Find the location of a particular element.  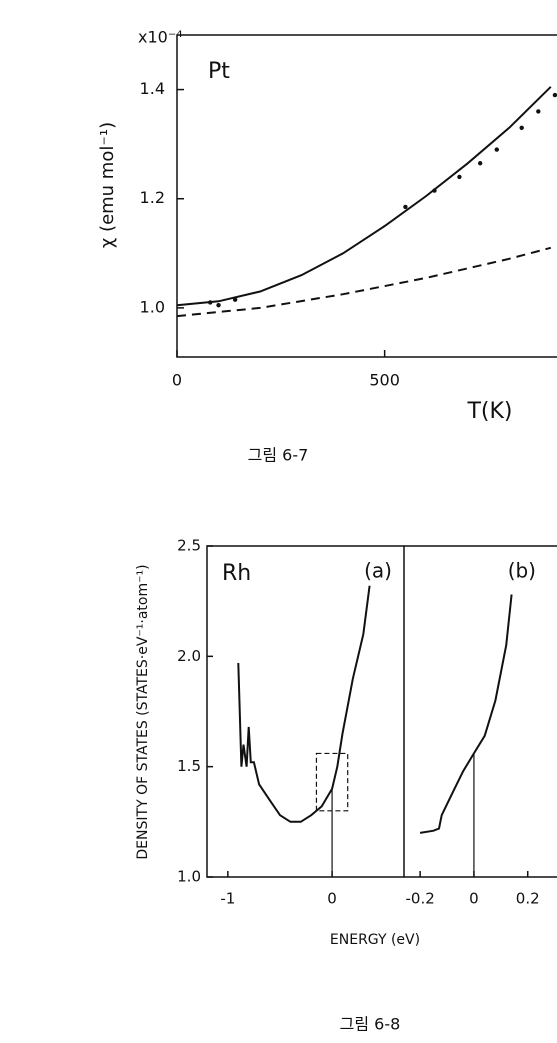

y-tick-label: 1.4 is located at coordinates (152, 88).